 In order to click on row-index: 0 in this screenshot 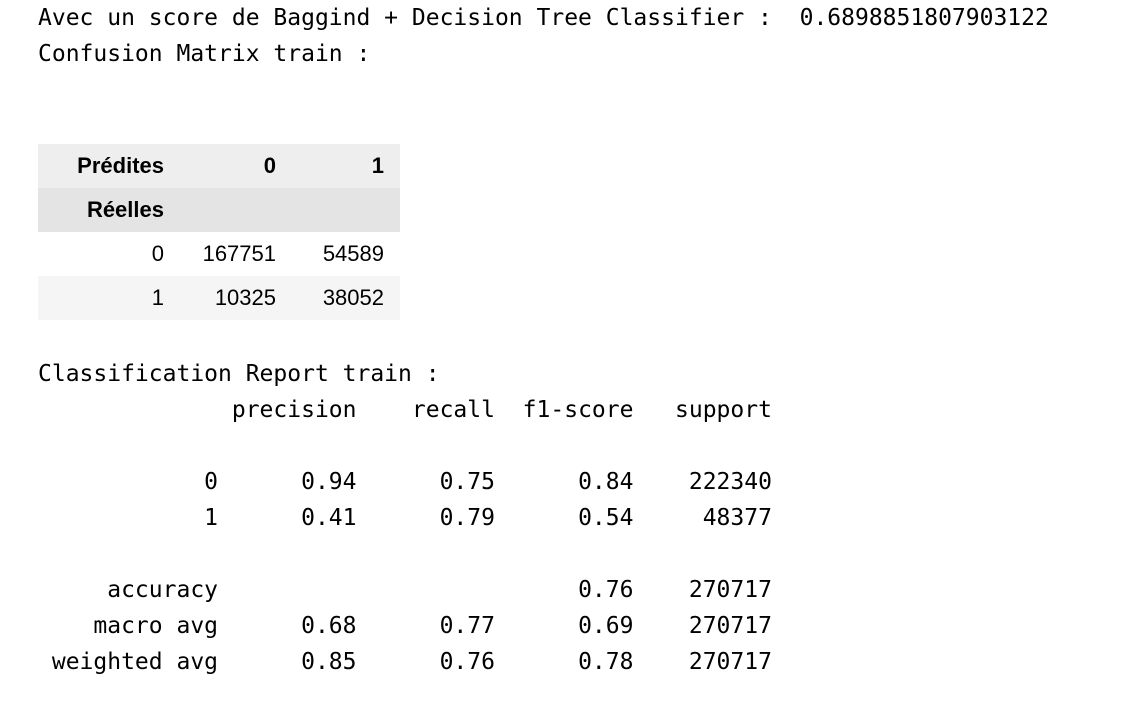, I will do `click(157, 253)`.